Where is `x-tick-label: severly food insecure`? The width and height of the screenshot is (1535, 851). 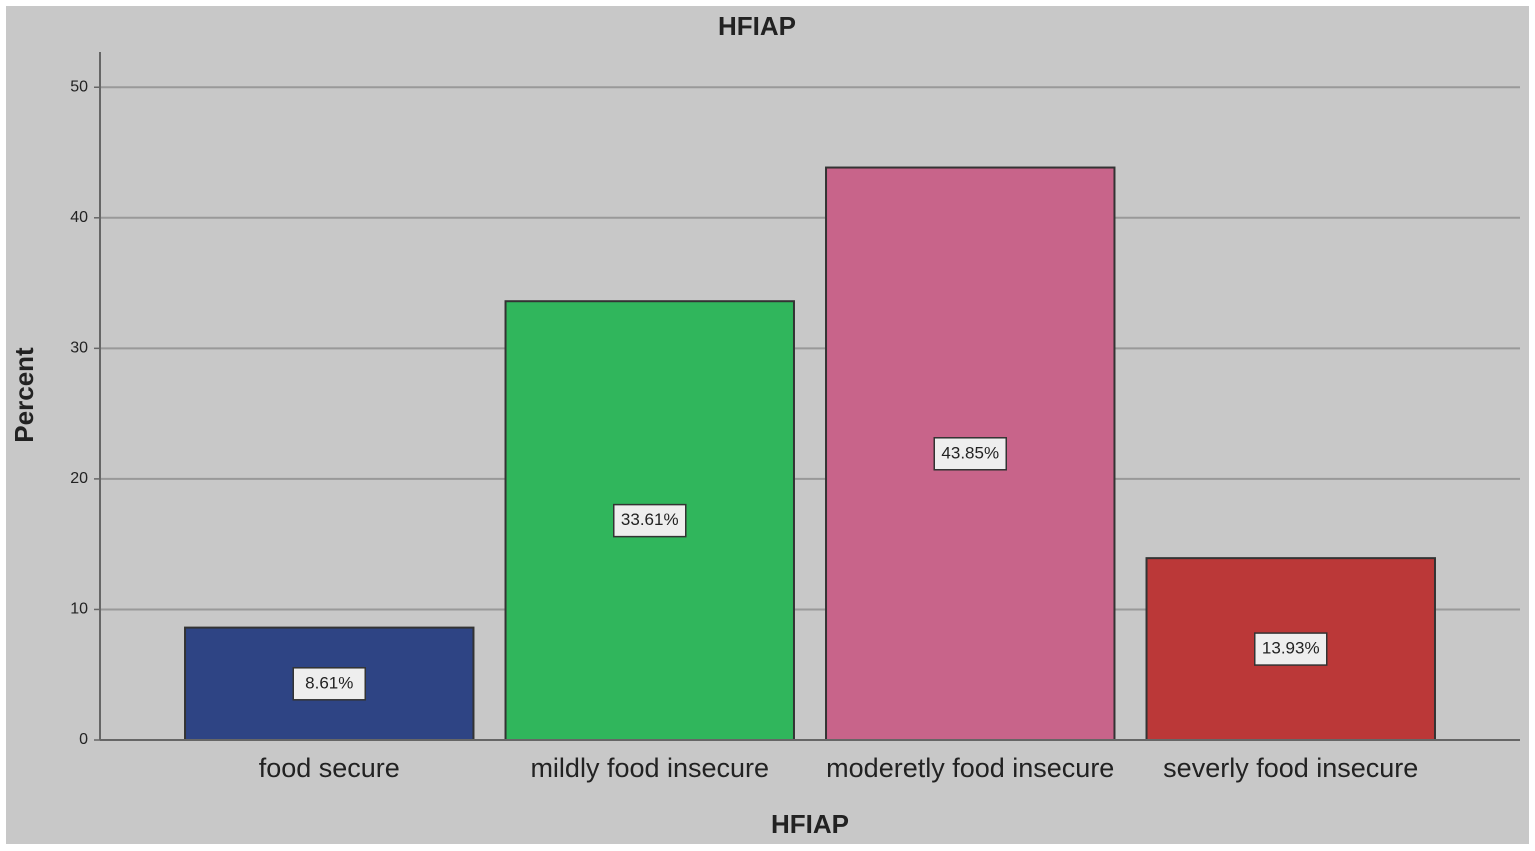 x-tick-label: severly food insecure is located at coordinates (1290, 768).